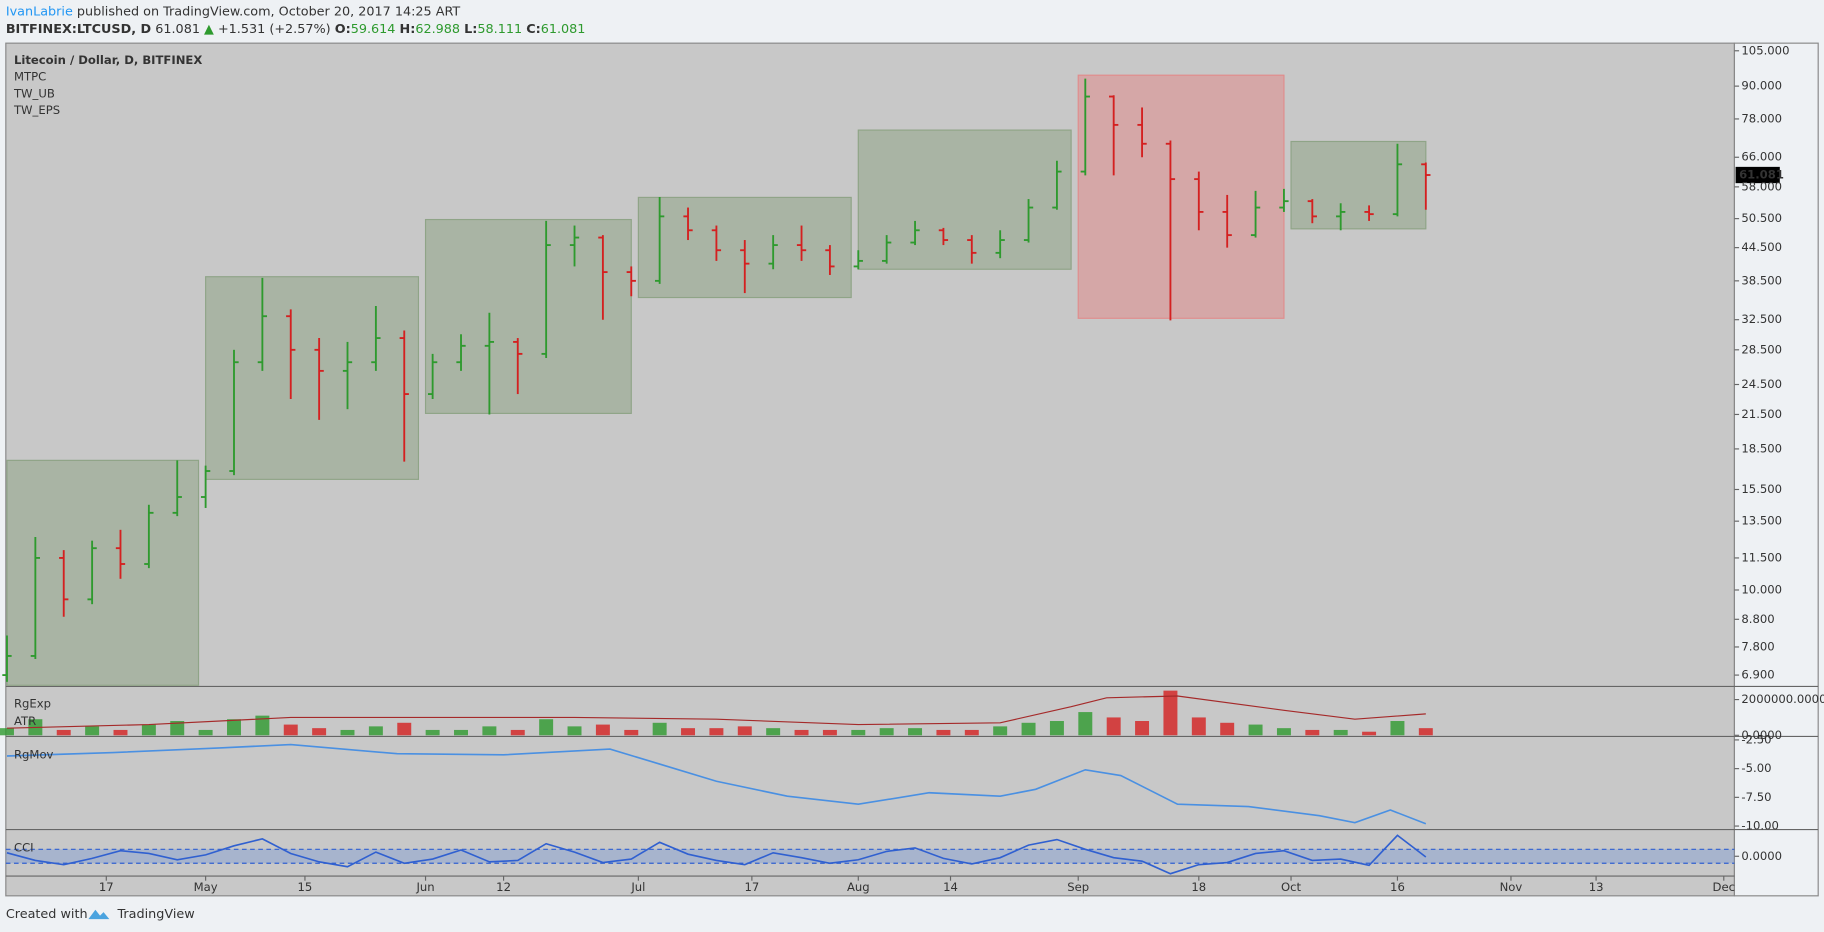 The height and width of the screenshot is (932, 1824). I want to click on x-tick-label: 13, so click(1596, 887).